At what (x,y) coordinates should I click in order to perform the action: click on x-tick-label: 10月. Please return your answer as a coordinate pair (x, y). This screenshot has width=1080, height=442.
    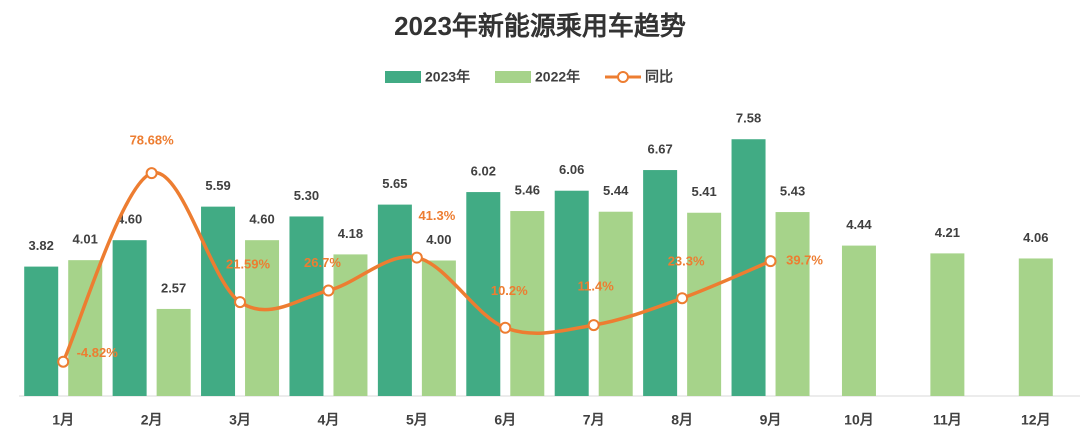
    Looking at the image, I should click on (859, 420).